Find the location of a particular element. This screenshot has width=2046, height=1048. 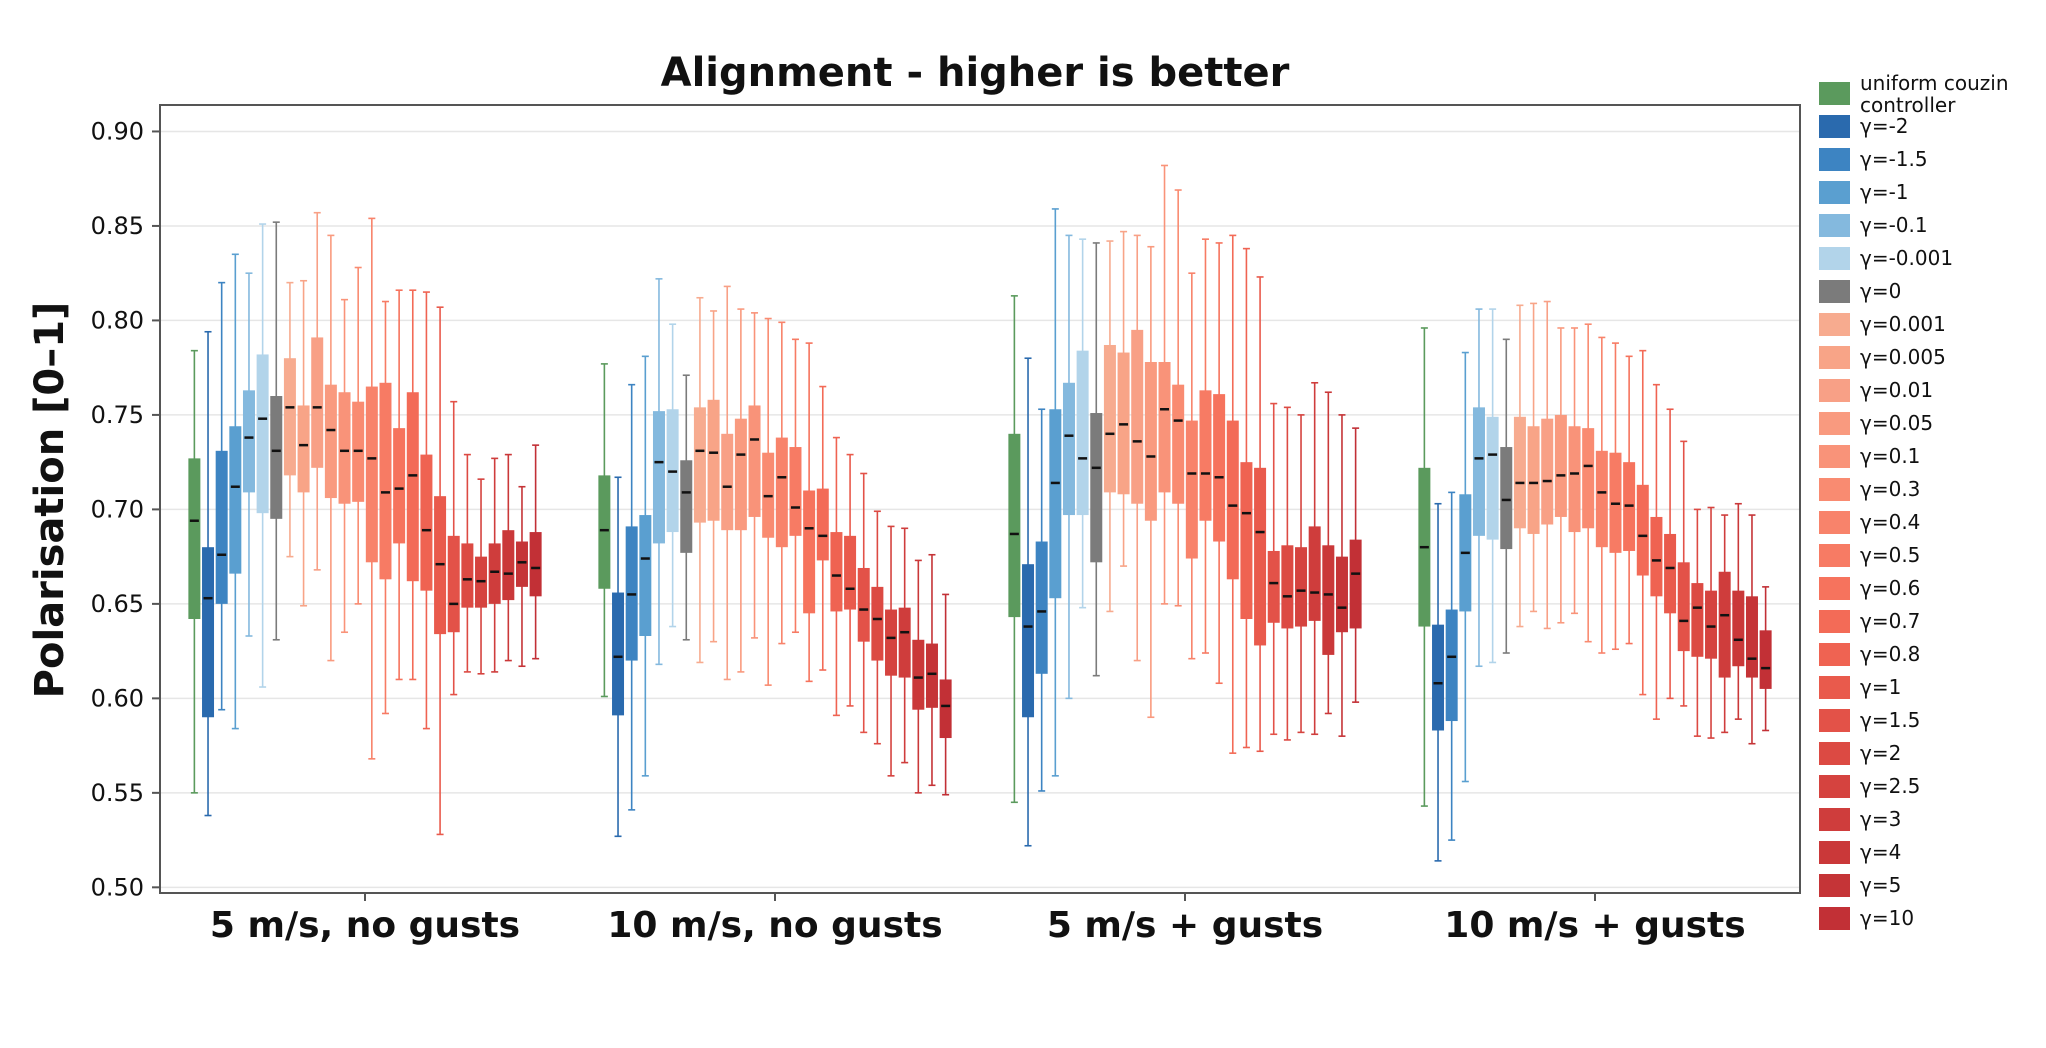

x-category-label: 5 m/s, no gusts is located at coordinates (365, 925).